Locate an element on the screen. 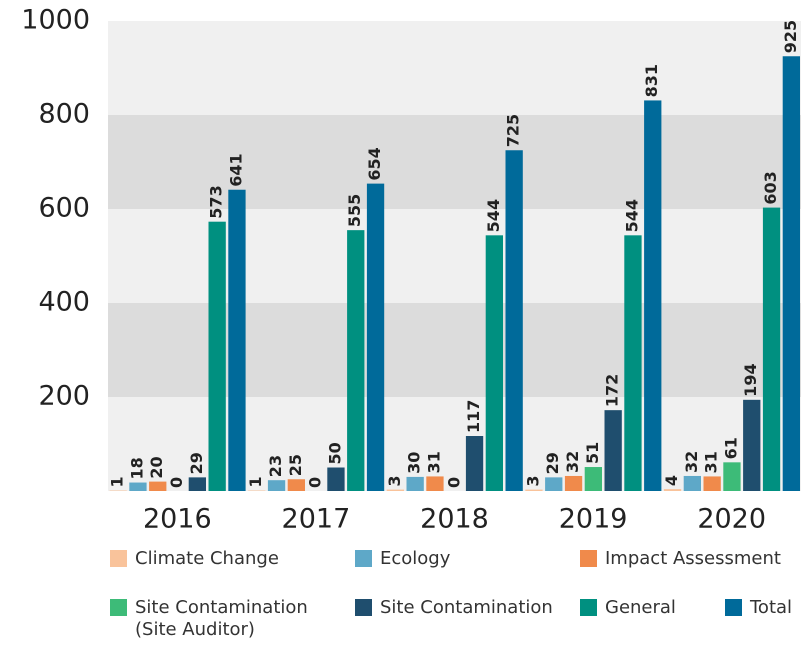 This screenshot has height=648, width=801. data-label: 25 is located at coordinates (295, 465).